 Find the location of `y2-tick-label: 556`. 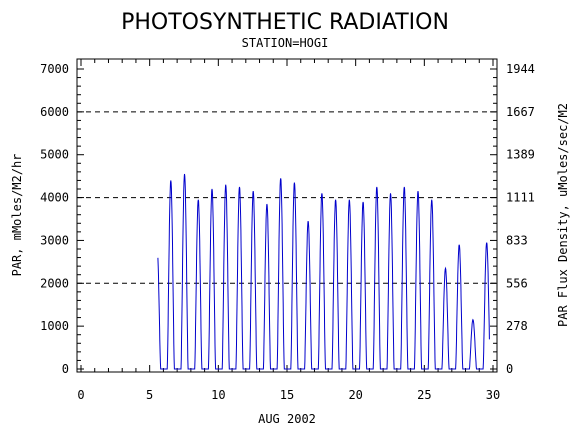

y2-tick-label: 556 is located at coordinates (517, 283).